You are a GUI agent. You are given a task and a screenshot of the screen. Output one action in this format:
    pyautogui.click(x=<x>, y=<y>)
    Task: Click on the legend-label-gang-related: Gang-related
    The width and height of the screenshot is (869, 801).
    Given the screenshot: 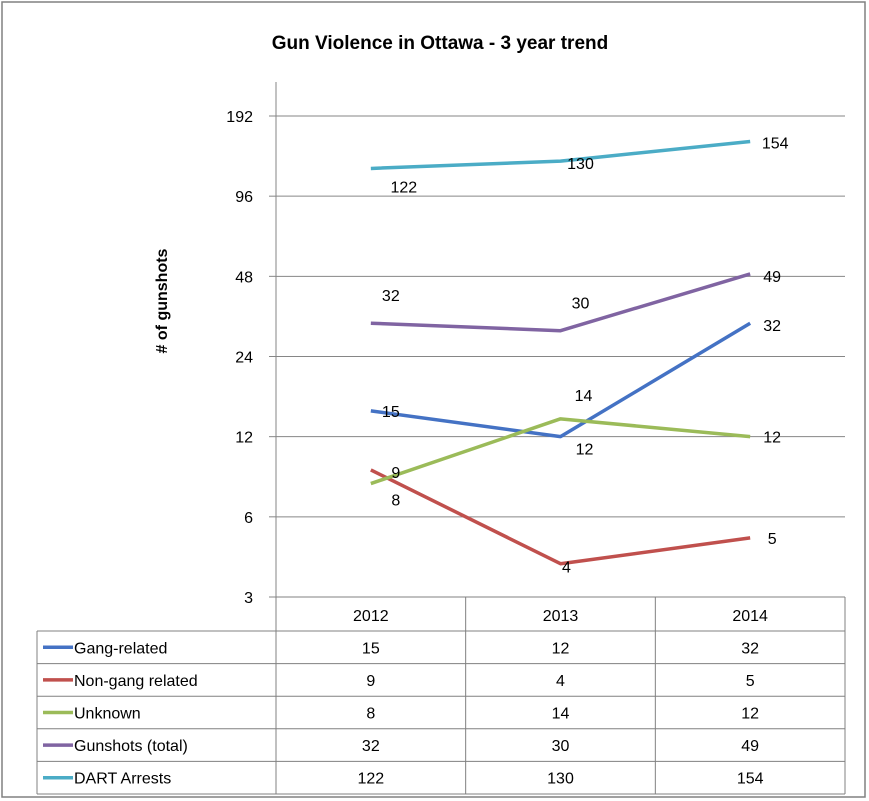 What is the action you would take?
    pyautogui.click(x=120, y=648)
    